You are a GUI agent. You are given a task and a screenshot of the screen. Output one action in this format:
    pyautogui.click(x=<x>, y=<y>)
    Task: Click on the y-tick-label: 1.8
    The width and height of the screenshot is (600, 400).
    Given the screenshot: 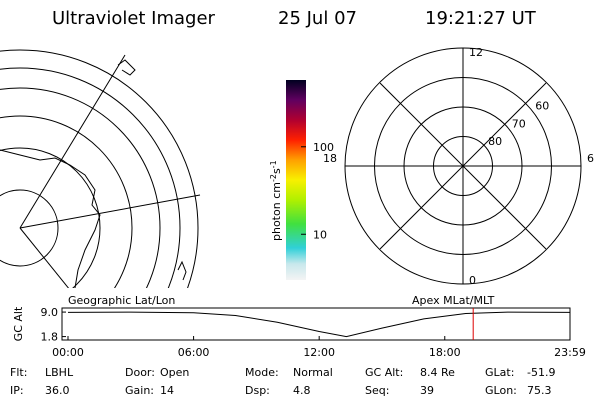 What is the action you would take?
    pyautogui.click(x=50, y=337)
    